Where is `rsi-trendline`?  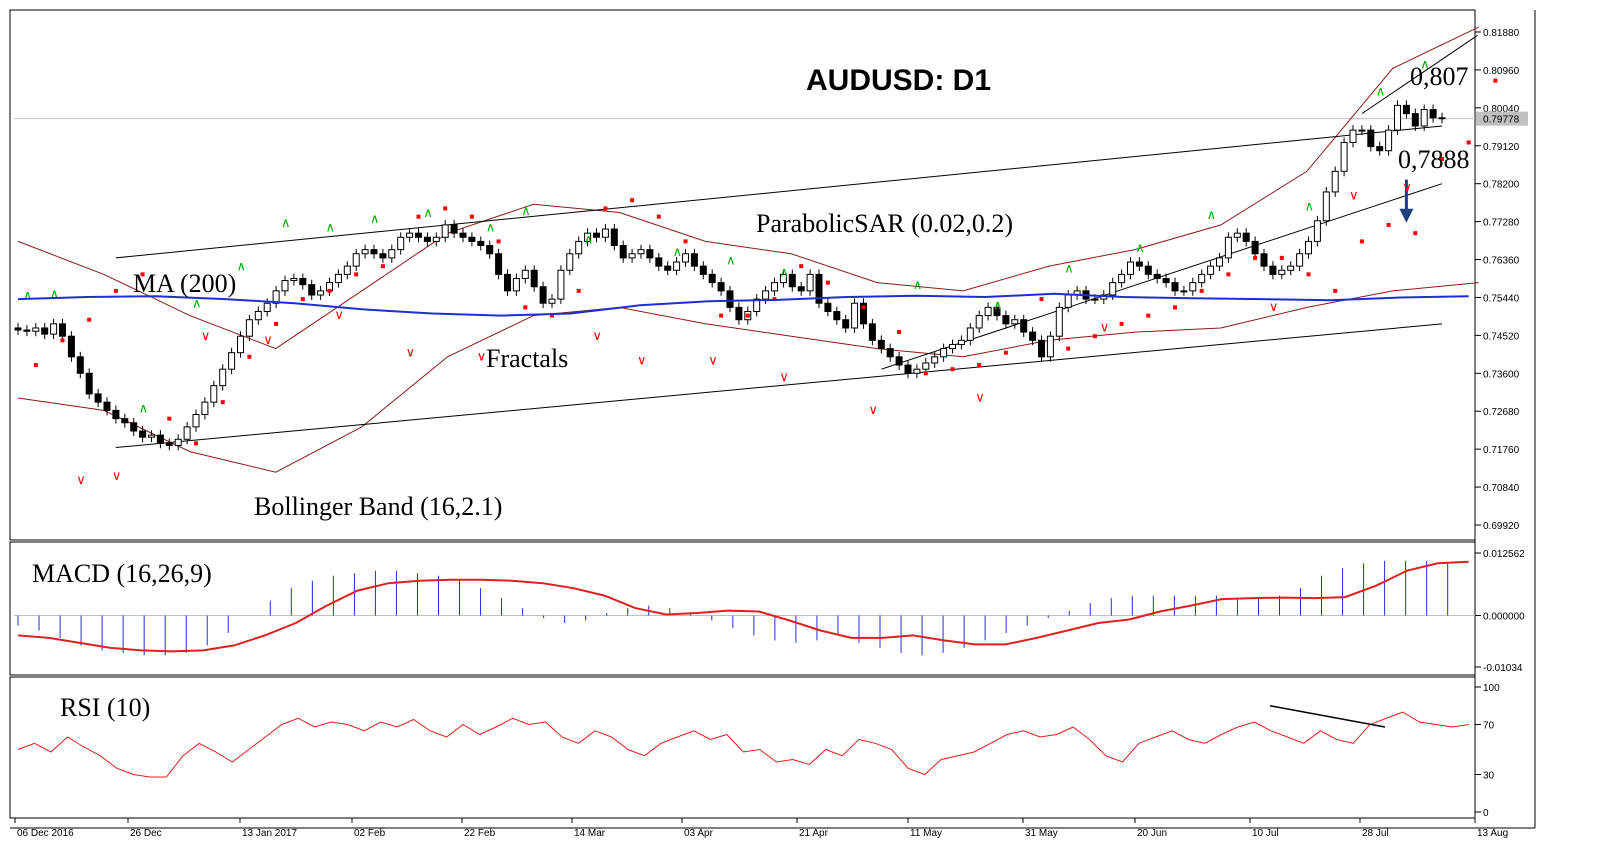 rsi-trendline is located at coordinates (1327, 716).